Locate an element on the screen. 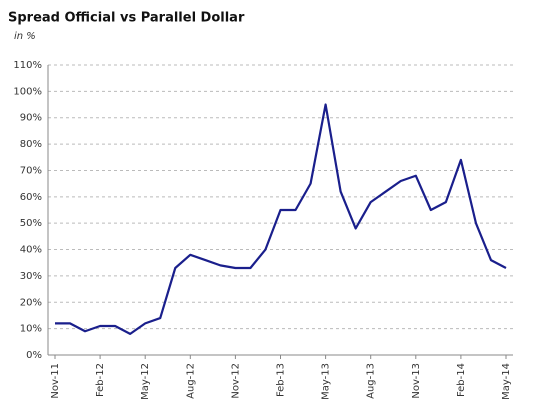 The image size is (533, 413). y-tick-label: 80% is located at coordinates (31, 144).